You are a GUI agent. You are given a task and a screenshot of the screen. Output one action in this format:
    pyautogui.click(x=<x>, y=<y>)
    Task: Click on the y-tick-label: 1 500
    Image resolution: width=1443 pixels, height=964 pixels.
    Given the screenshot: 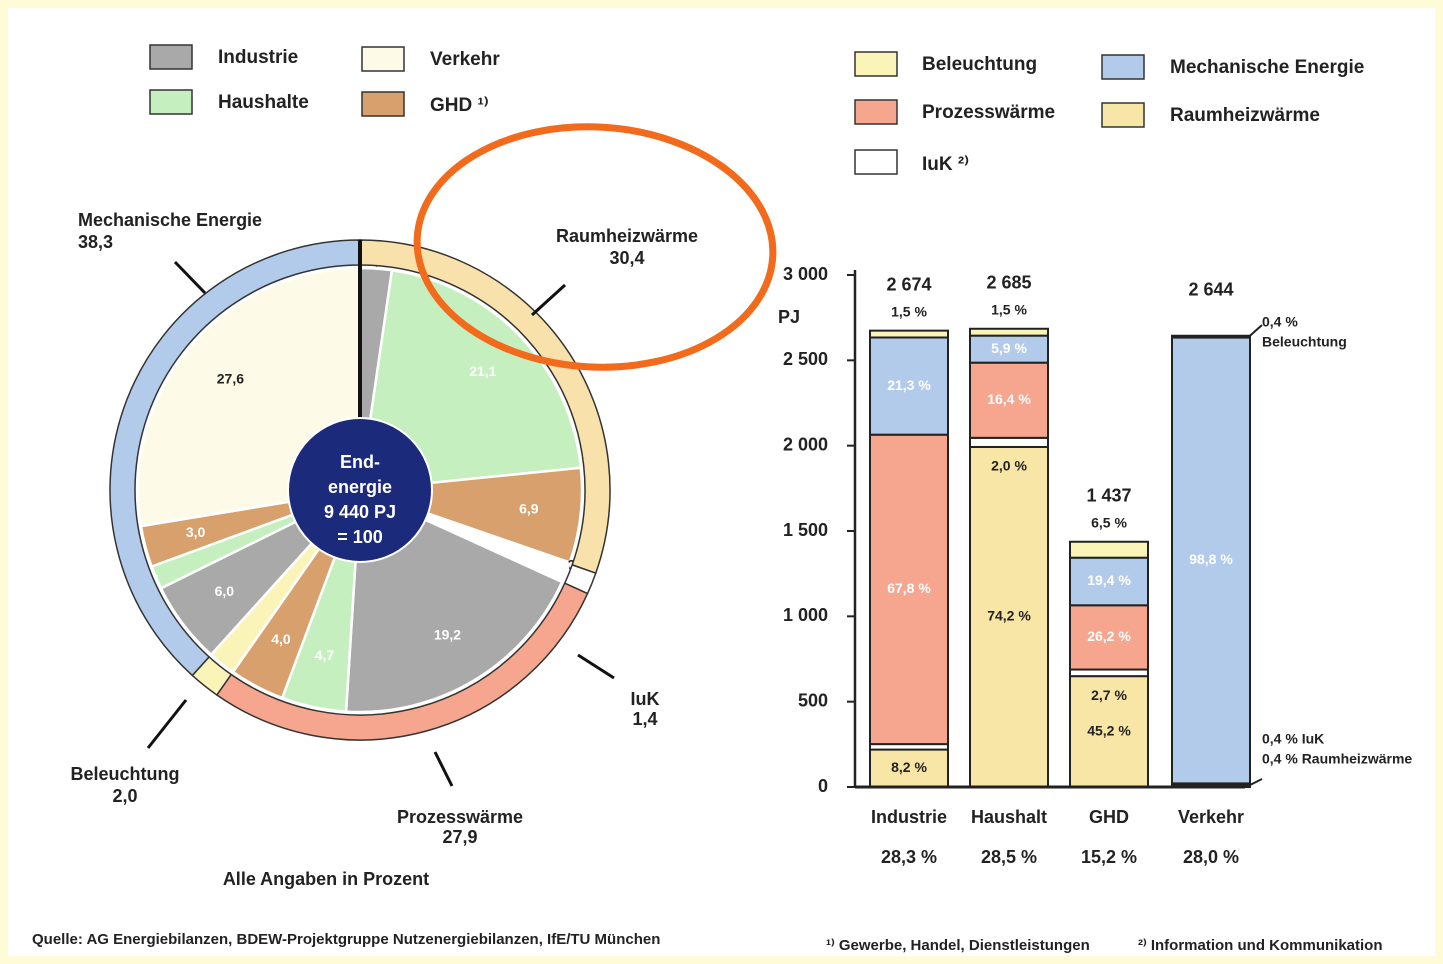 What is the action you would take?
    pyautogui.click(x=805, y=530)
    